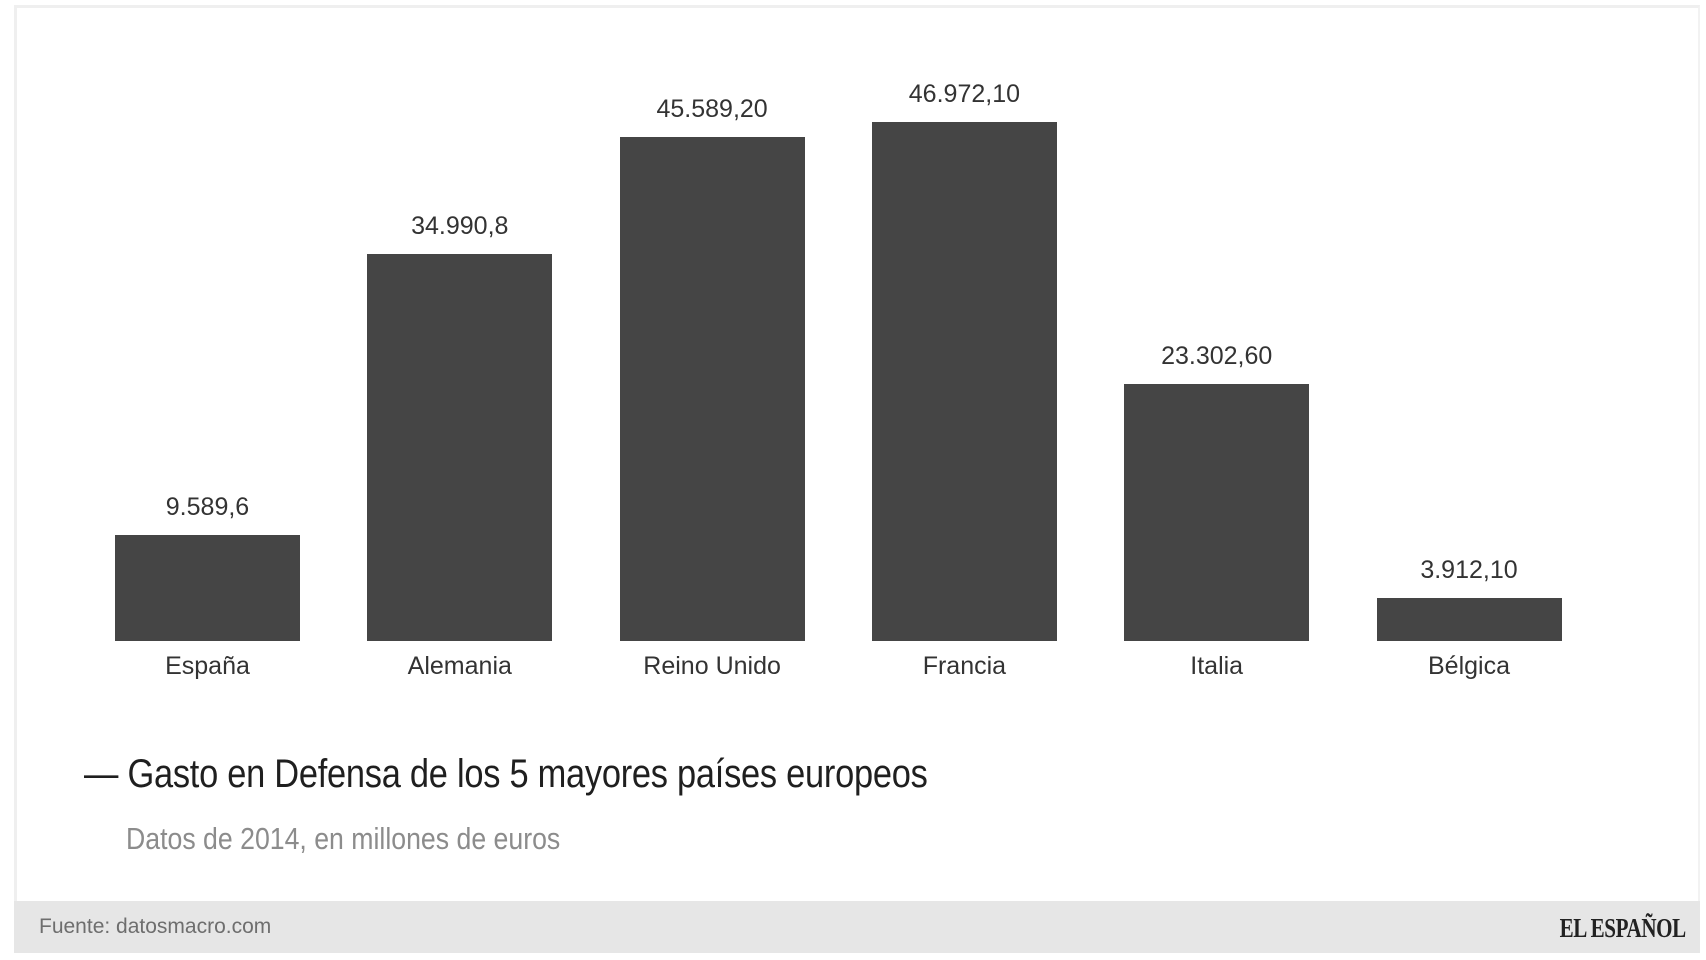 The height and width of the screenshot is (960, 1706). Describe the element at coordinates (101, 774) in the screenshot. I see `title-dash: —` at that location.